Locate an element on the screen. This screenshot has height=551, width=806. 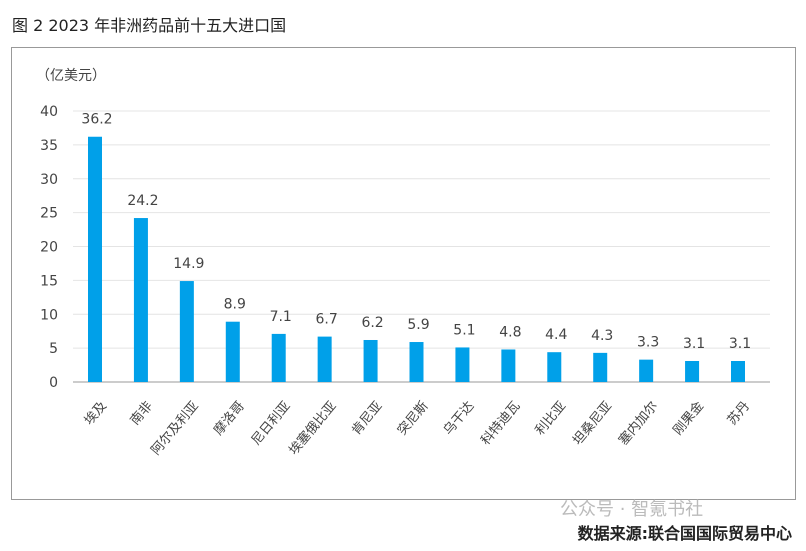
y-axis-label: （亿美元） is located at coordinates (71, 76).